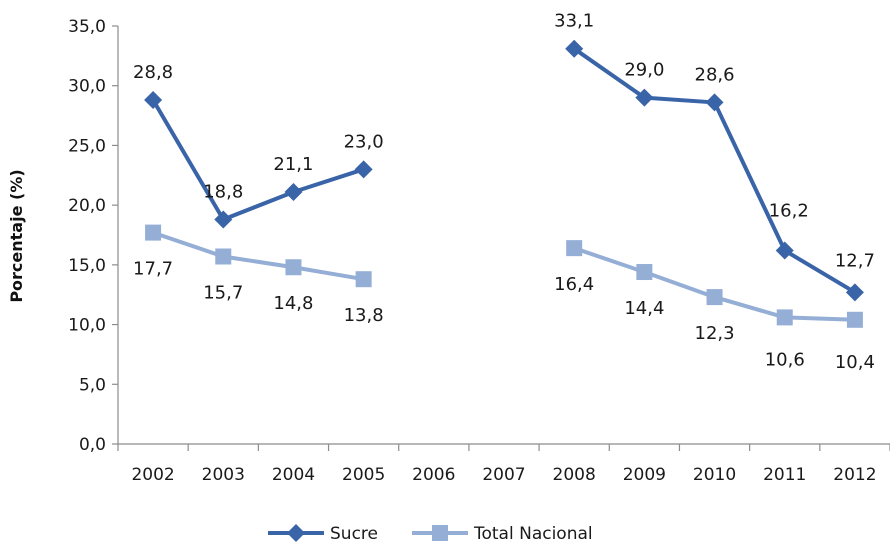 The height and width of the screenshot is (551, 890). Describe the element at coordinates (714, 475) in the screenshot. I see `x-tick-label: 2010` at that location.